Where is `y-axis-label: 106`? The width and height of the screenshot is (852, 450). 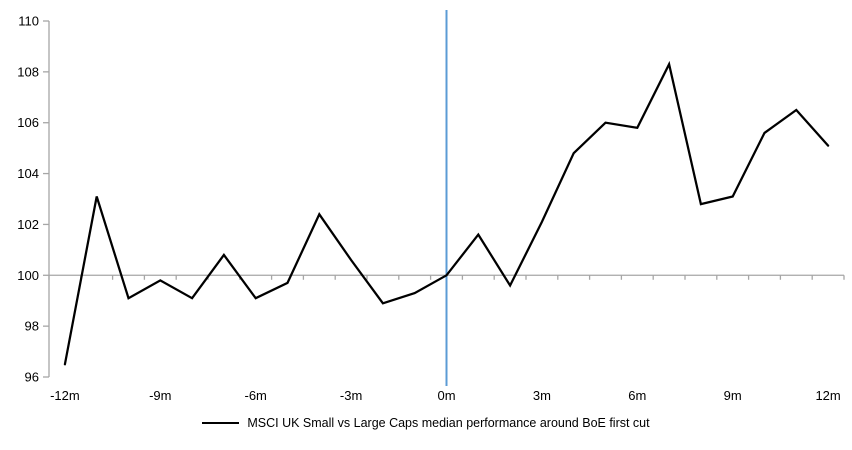
y-axis-label: 106 is located at coordinates (28, 122).